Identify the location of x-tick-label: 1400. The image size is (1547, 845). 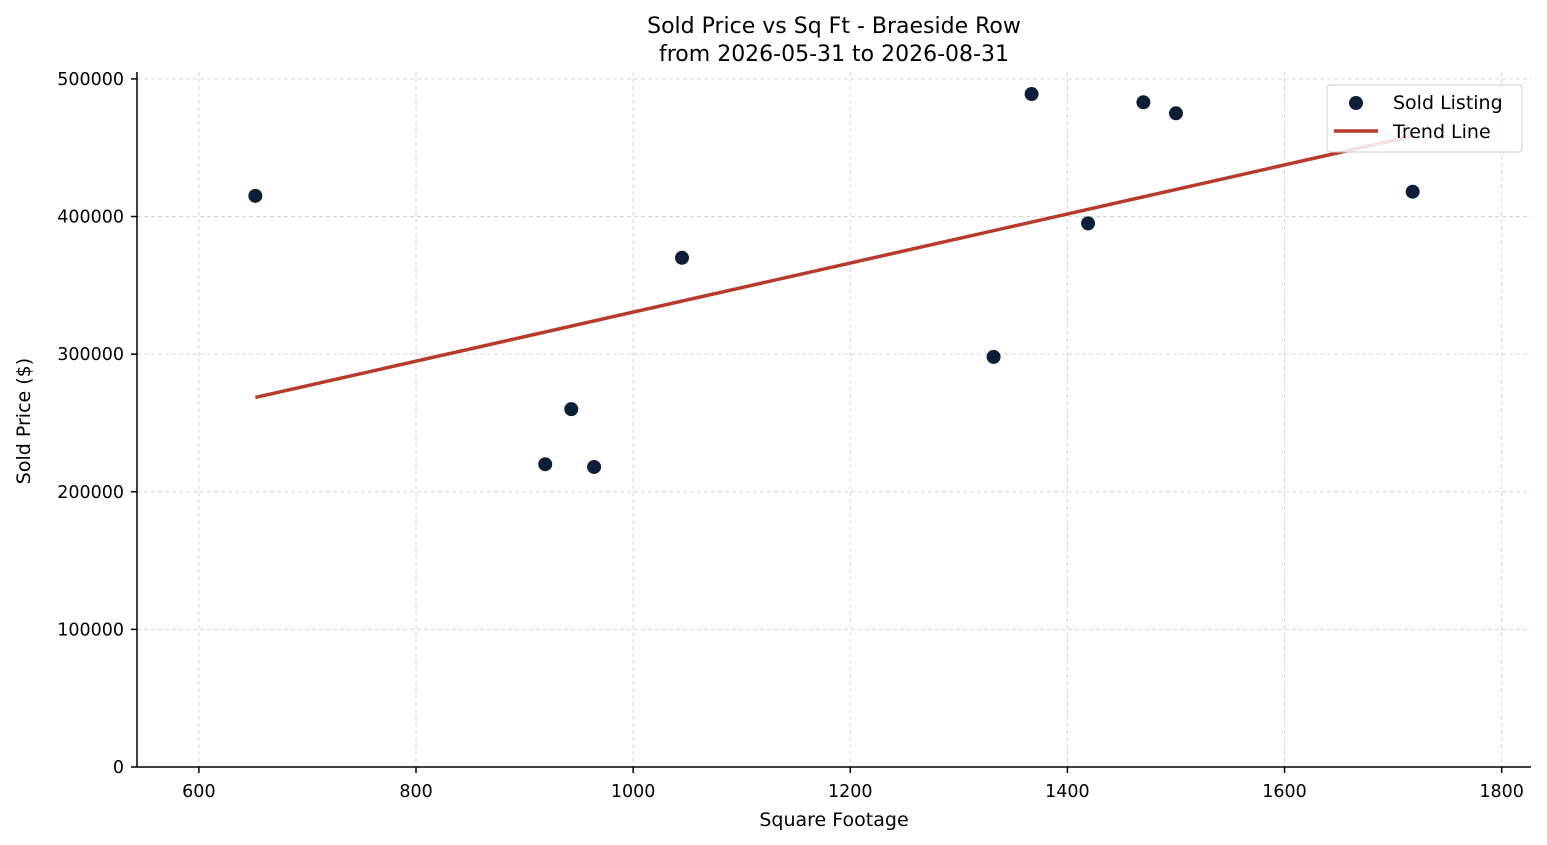
(1067, 792).